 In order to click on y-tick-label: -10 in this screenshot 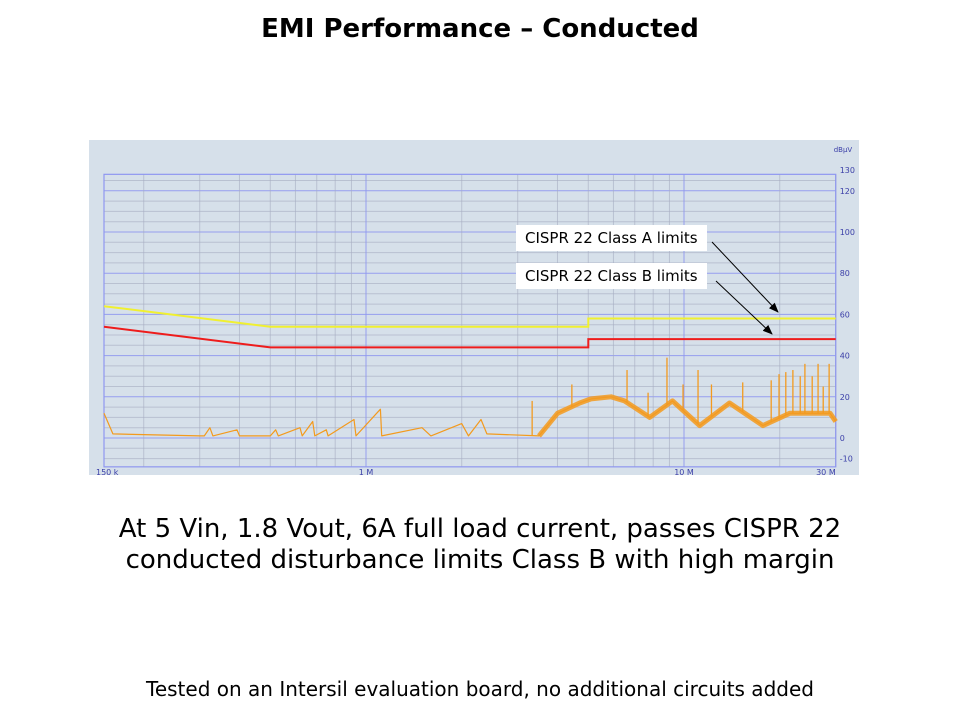, I will do `click(846, 459)`.